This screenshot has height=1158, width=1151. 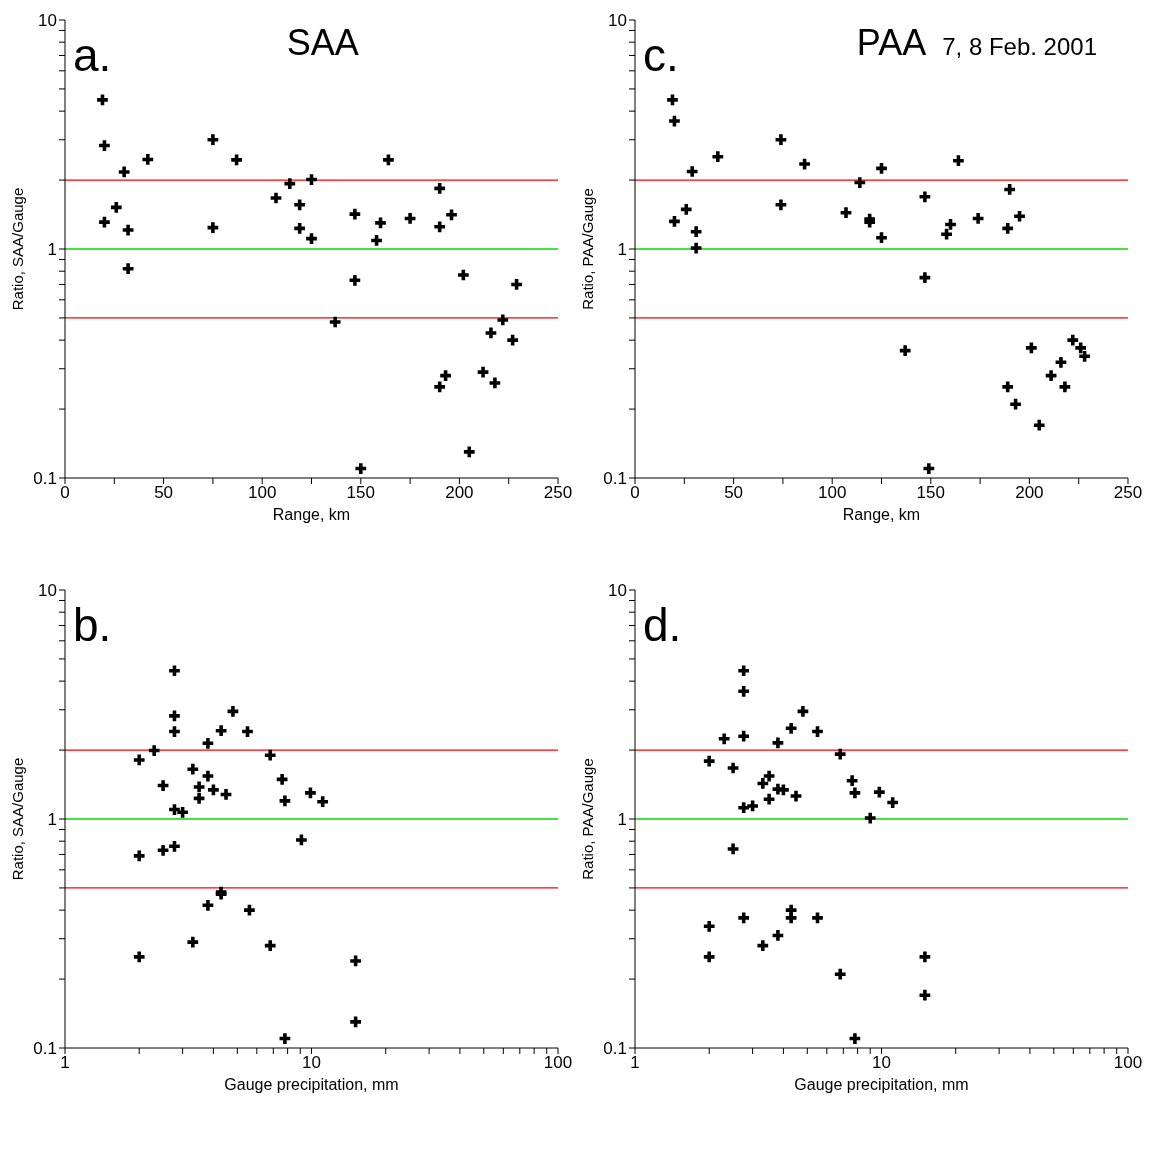 I want to click on annotation: d., so click(x=662, y=625).